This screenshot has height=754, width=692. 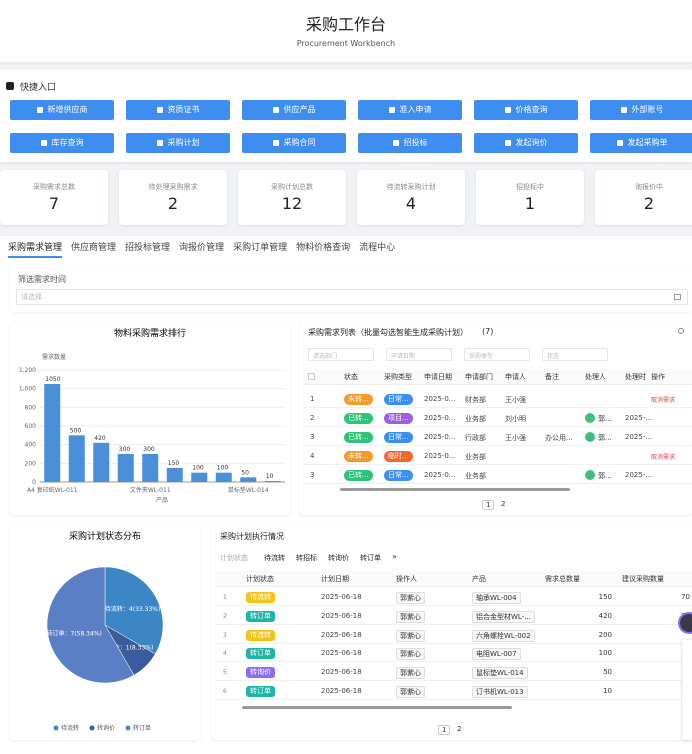 What do you see at coordinates (260, 635) in the screenshot?
I see `status-tag: 待流转` at bounding box center [260, 635].